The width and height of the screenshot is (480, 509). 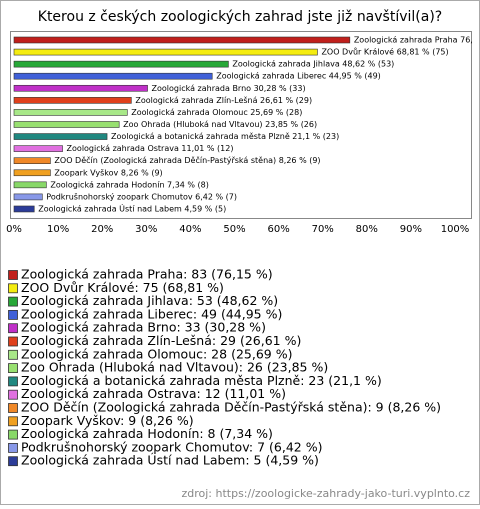 I want to click on legend-label: Zoologická zahrada Praha: 83 (76,15 %), so click(x=147, y=274).